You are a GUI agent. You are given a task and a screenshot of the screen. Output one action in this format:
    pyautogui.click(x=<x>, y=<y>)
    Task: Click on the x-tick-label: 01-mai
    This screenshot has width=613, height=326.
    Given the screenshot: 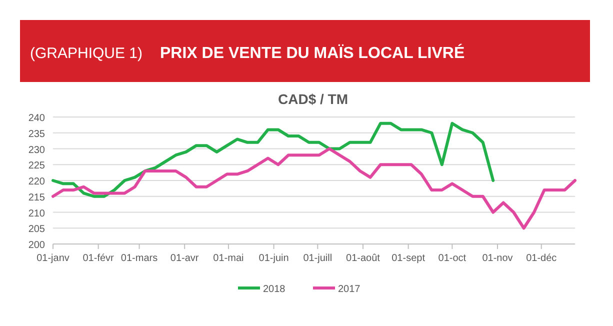 What is the action you would take?
    pyautogui.click(x=228, y=258)
    